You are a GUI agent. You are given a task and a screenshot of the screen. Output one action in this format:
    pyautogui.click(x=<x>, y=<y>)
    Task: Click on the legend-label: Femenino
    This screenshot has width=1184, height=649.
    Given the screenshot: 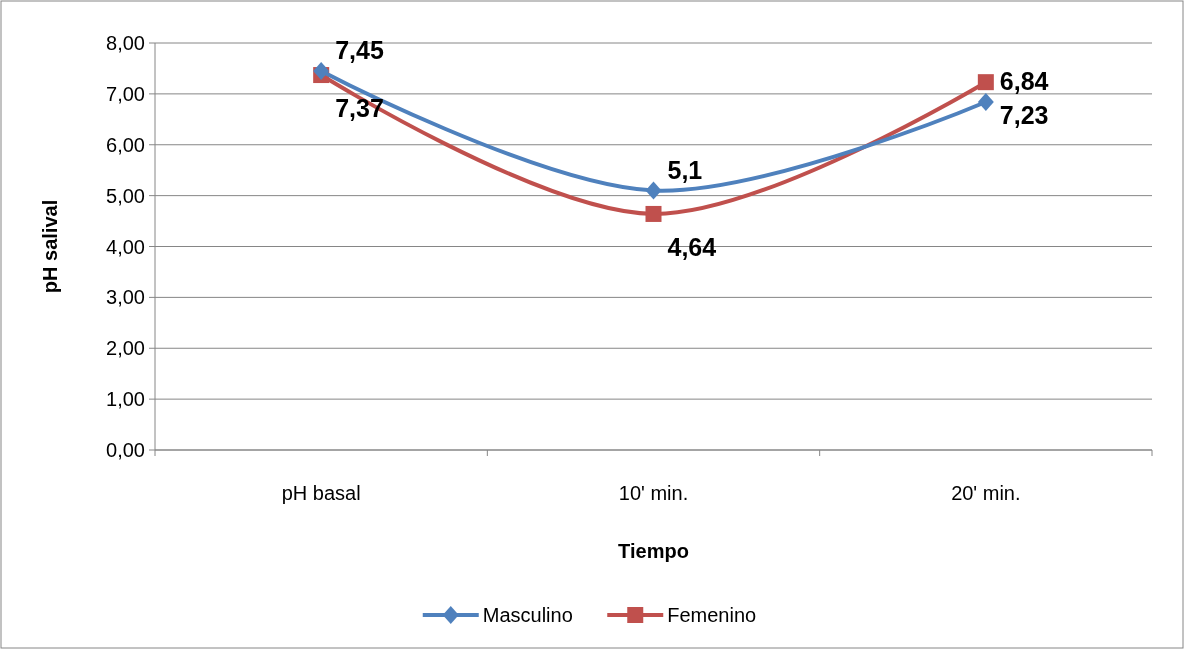 What is the action you would take?
    pyautogui.click(x=712, y=615)
    